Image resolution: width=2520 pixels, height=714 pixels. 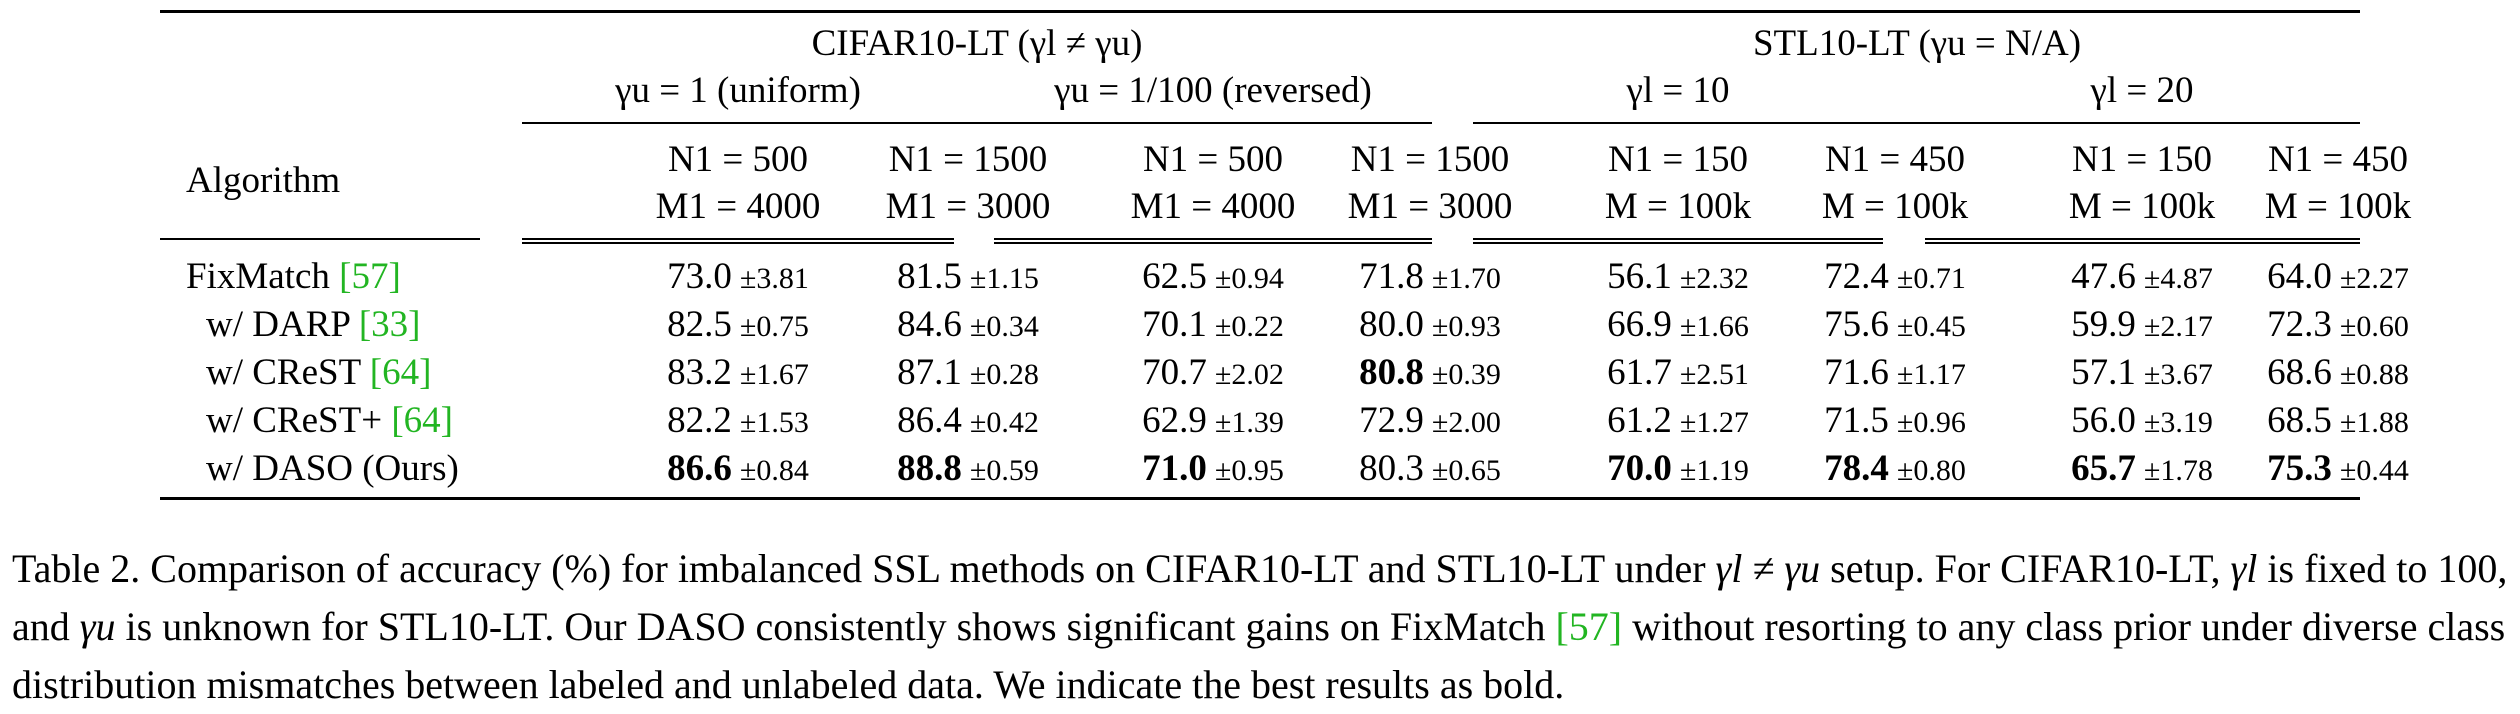 I want to click on cell-std: ±0.96, so click(x=1931, y=422).